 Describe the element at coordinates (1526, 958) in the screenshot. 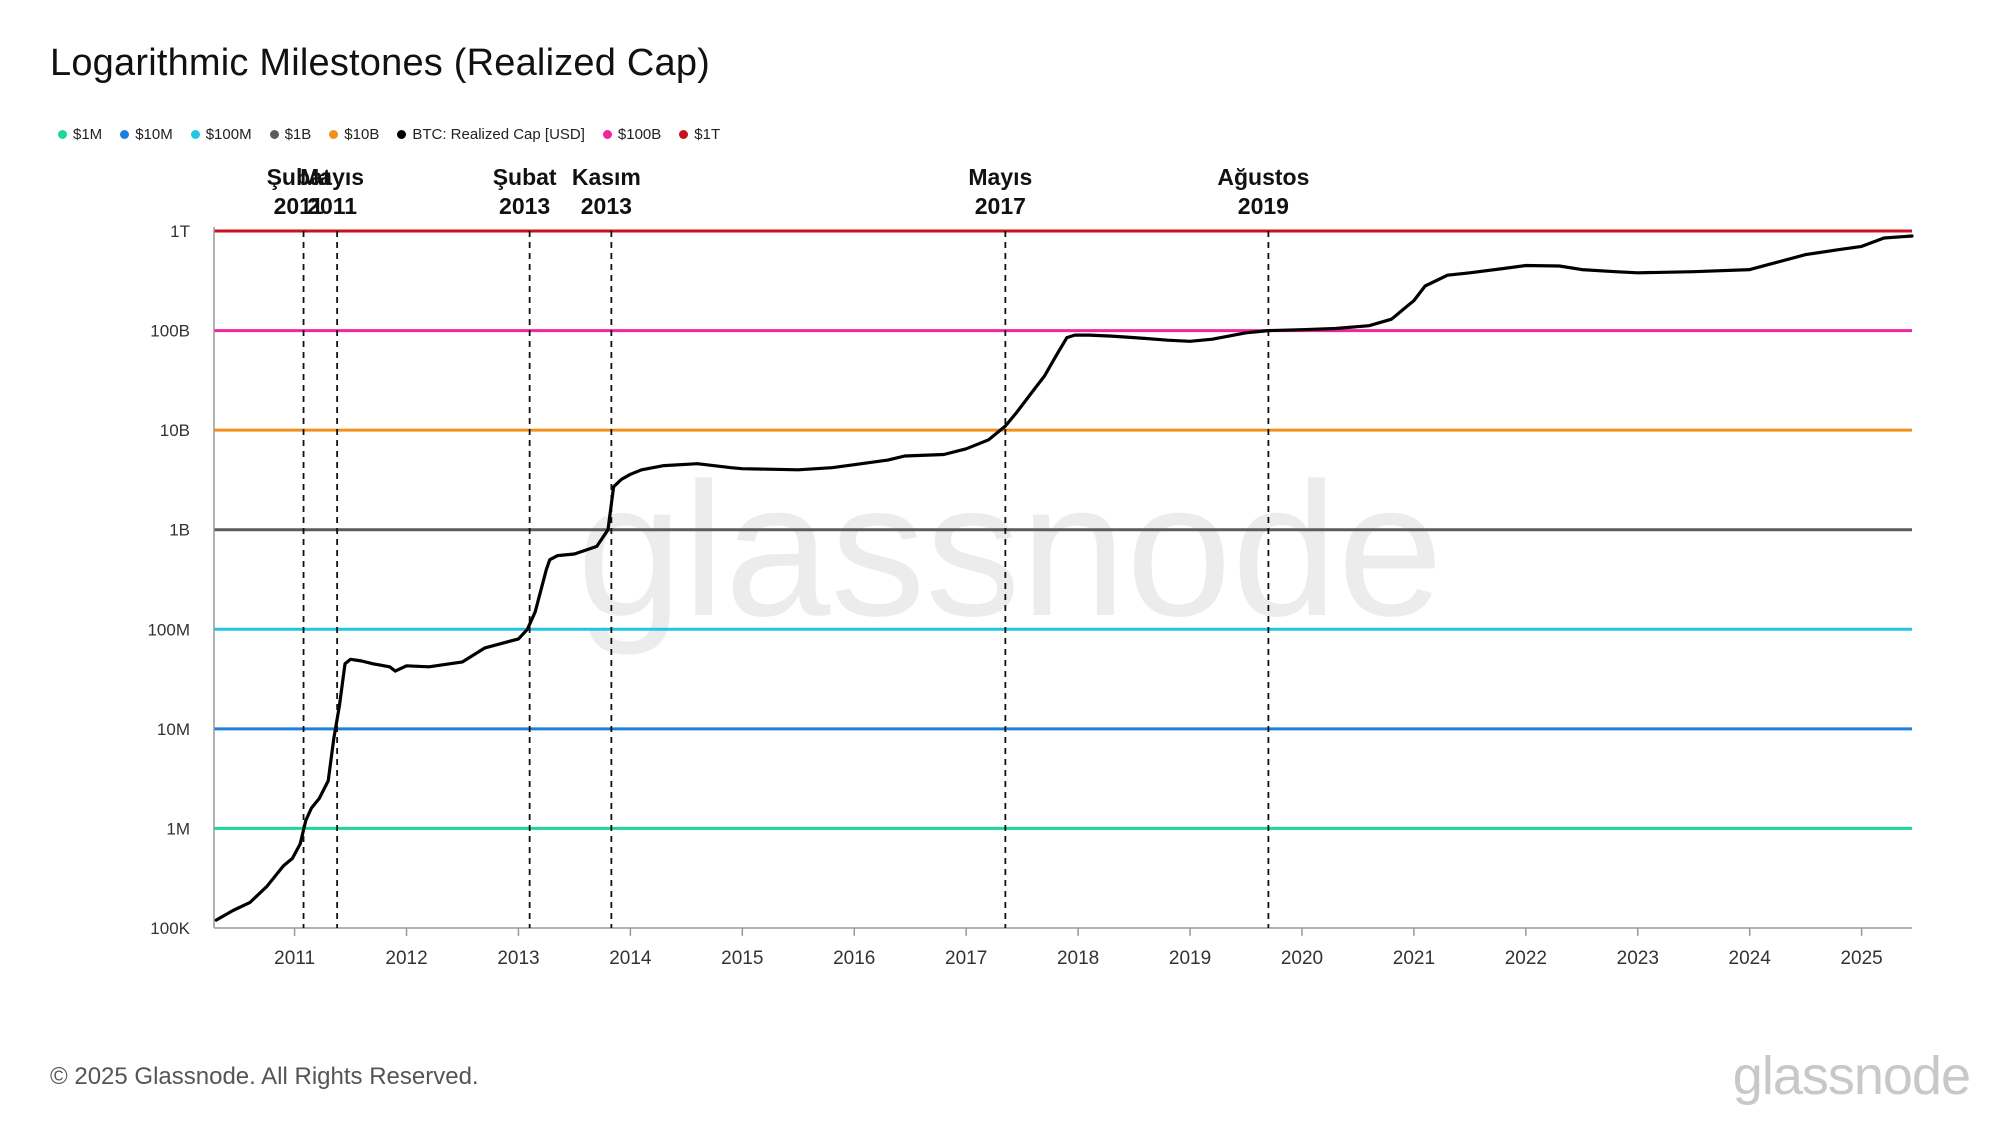

I see `x-tick-label: 2022` at that location.